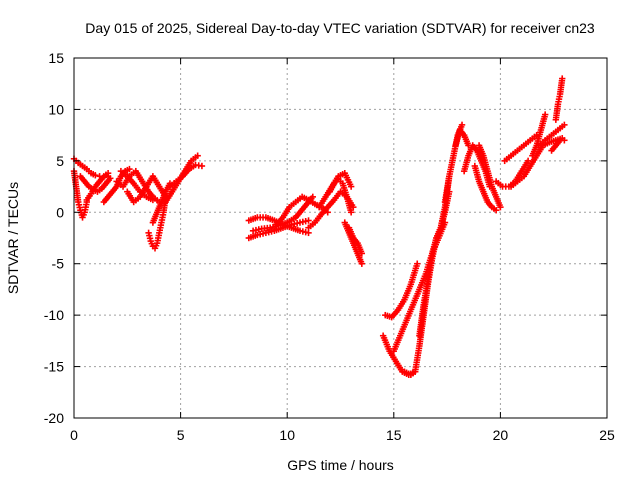  Describe the element at coordinates (60, 212) in the screenshot. I see `y-tick-label: 0` at that location.